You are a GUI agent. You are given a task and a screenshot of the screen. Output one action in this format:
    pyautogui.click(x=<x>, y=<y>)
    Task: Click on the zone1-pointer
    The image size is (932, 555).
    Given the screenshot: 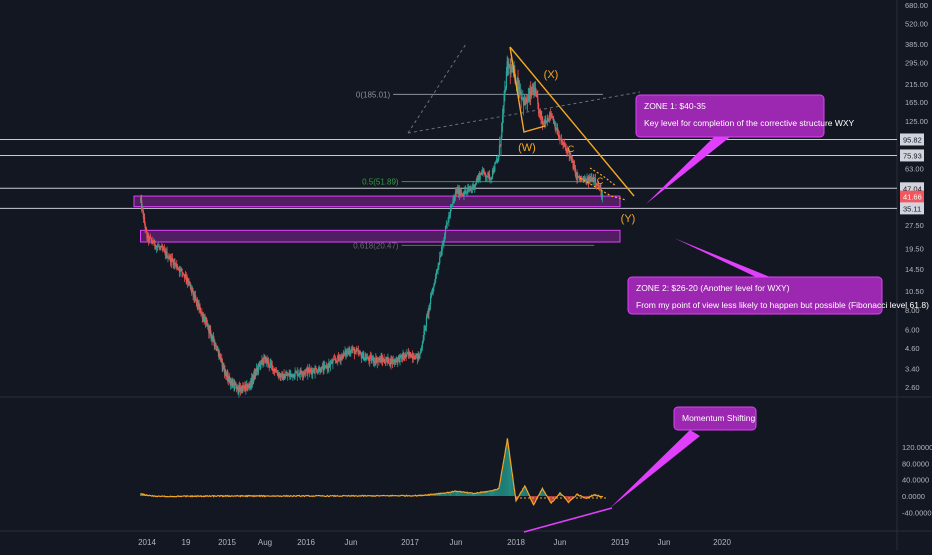 What is the action you would take?
    pyautogui.click(x=688, y=170)
    